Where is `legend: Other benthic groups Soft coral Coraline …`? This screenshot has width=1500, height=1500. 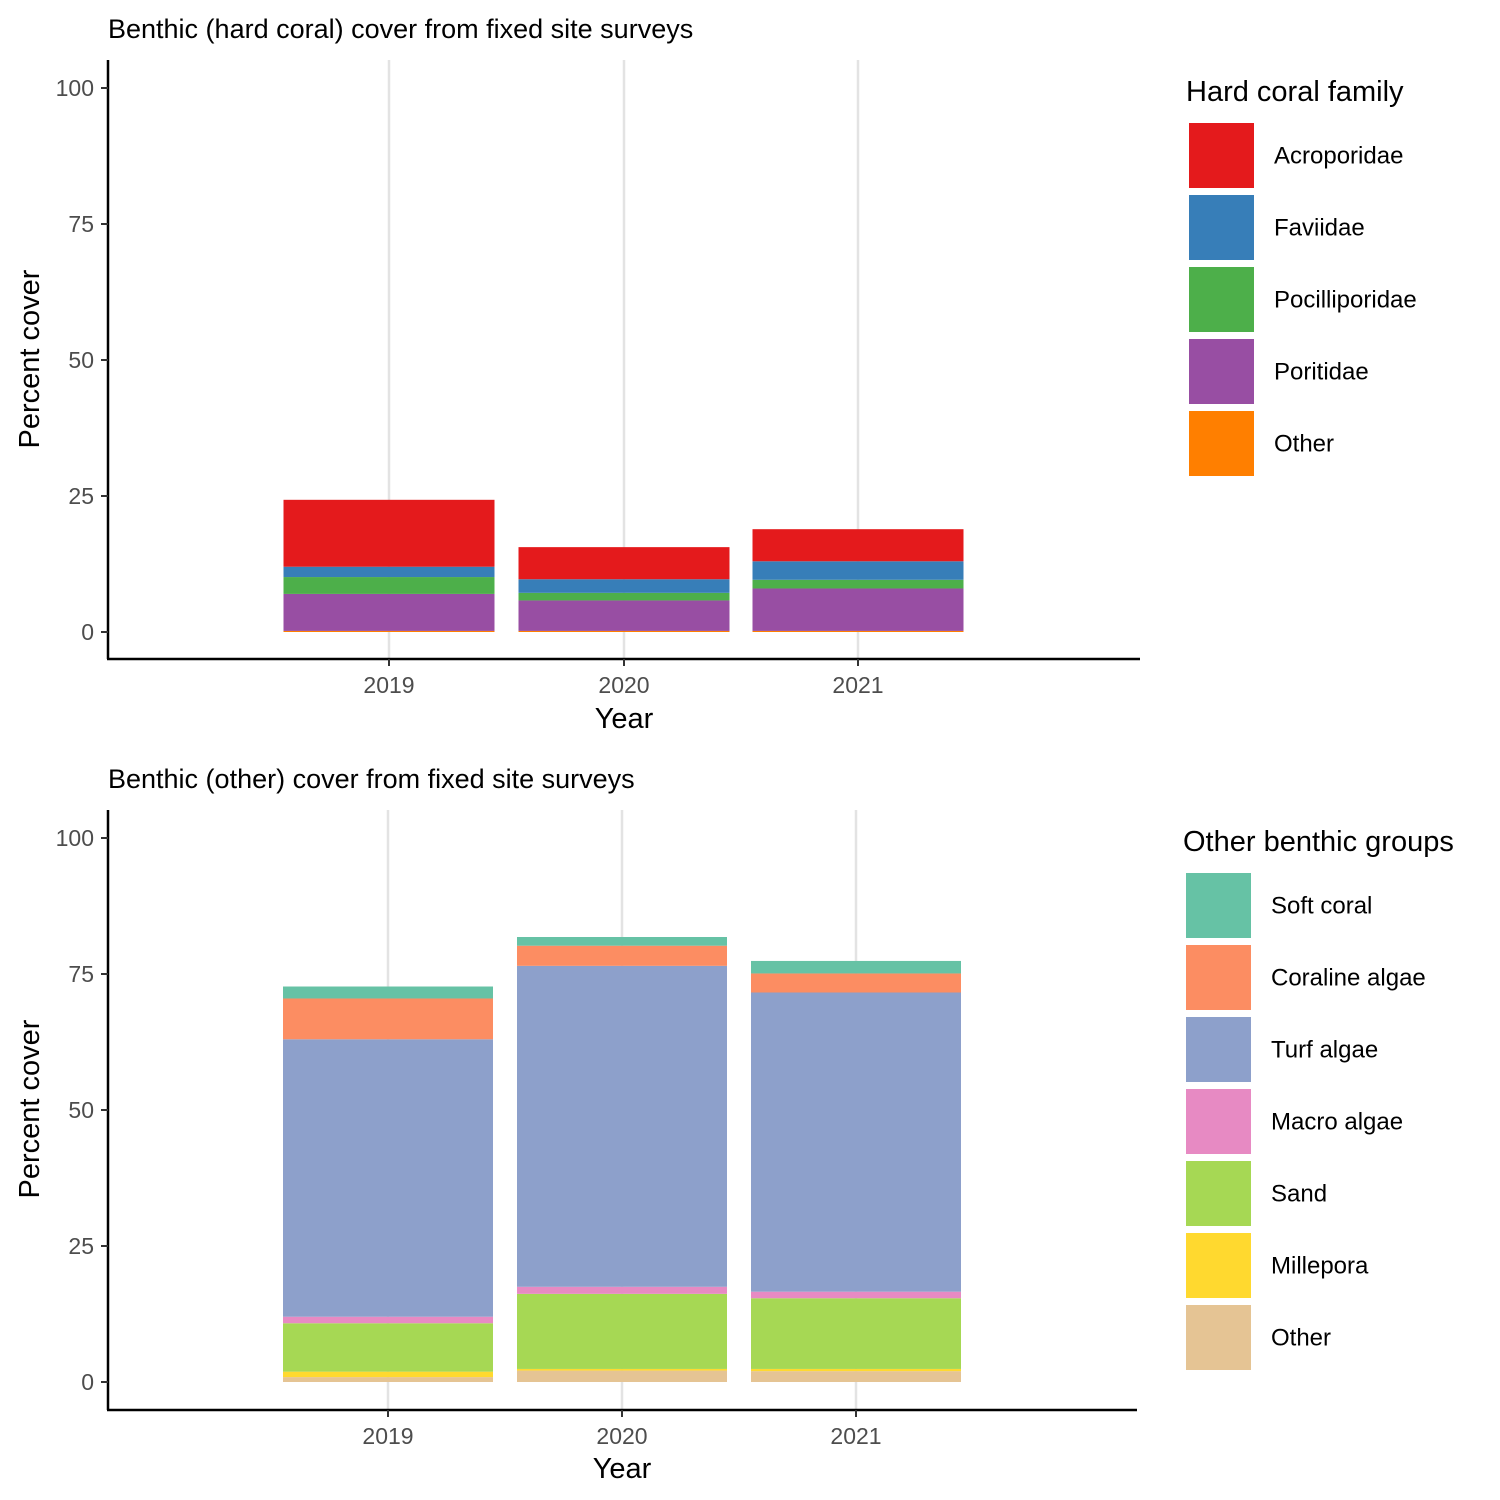 legend: Other benthic groups Soft coral Coraline … is located at coordinates (1318, 1098).